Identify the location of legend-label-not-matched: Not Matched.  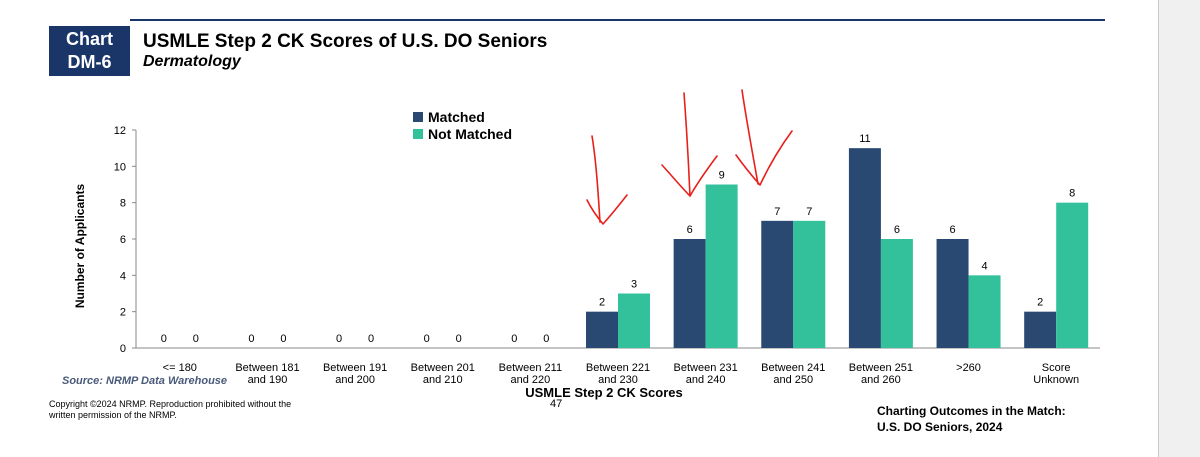
(470, 133).